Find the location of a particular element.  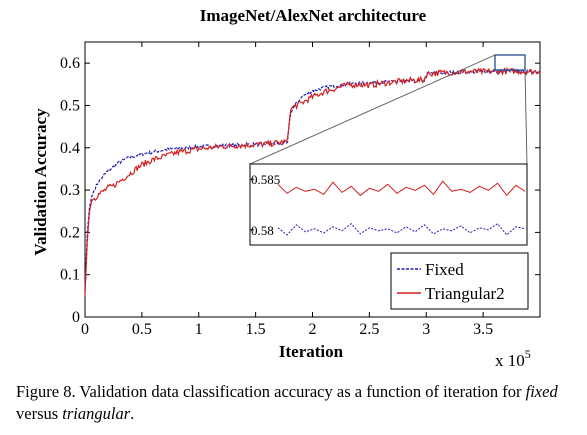

x-tick-label: 0.5 is located at coordinates (142, 329).